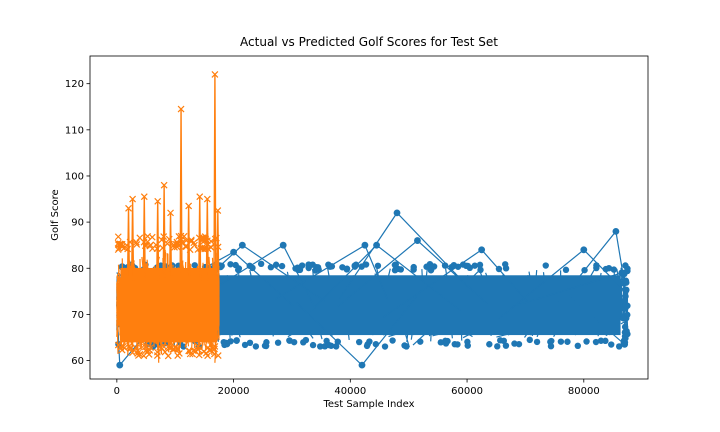  What do you see at coordinates (74, 84) in the screenshot?
I see `y-tick-label: 120` at bounding box center [74, 84].